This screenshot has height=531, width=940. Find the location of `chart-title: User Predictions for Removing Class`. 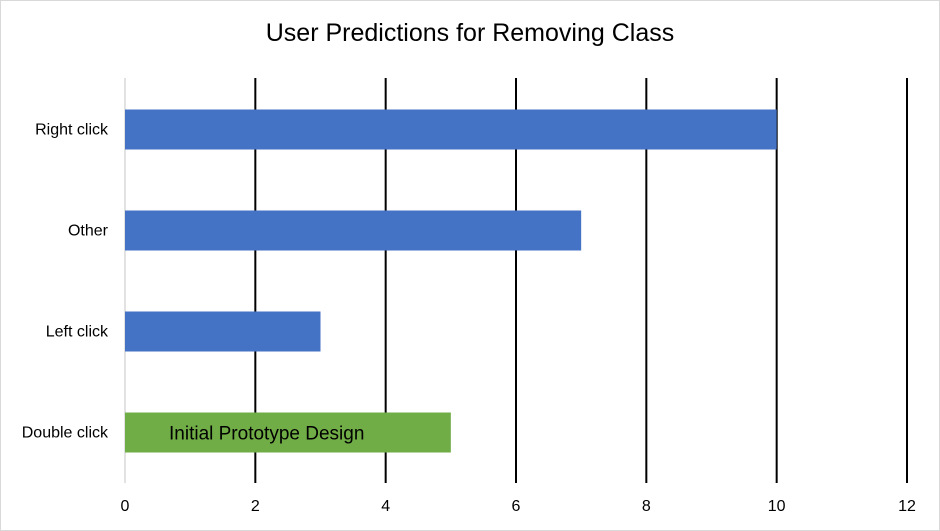

chart-title: User Predictions for Removing Class is located at coordinates (470, 33).